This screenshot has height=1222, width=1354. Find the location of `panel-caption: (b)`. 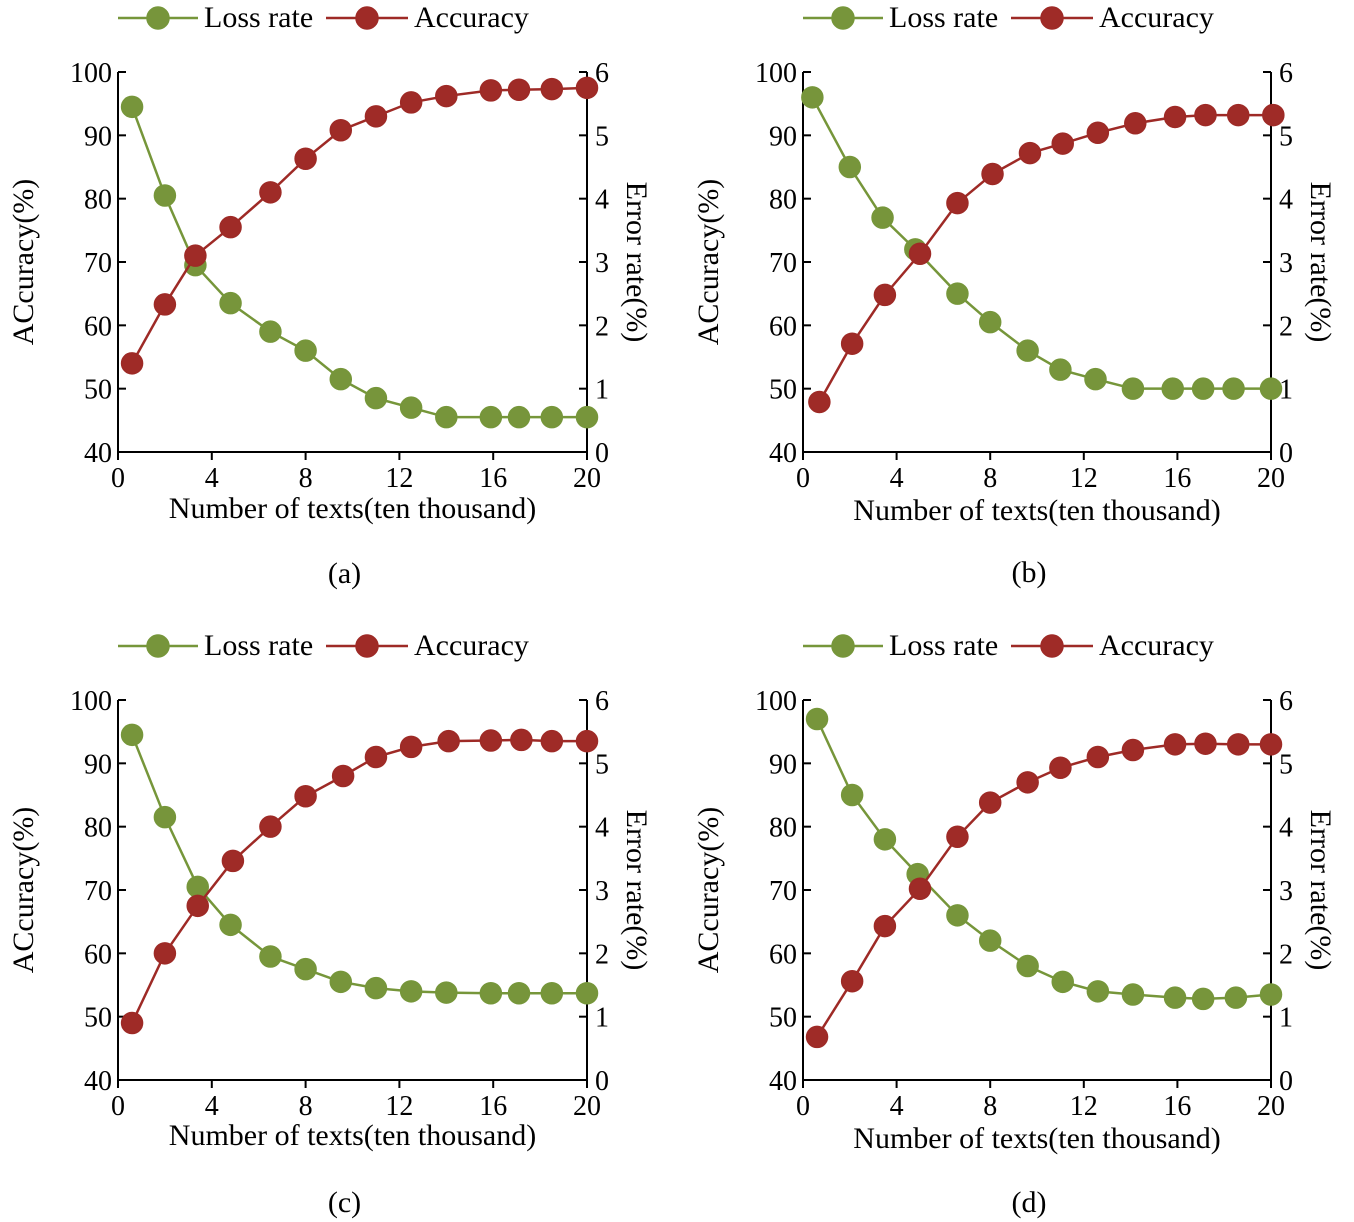

panel-caption: (b) is located at coordinates (1029, 572).